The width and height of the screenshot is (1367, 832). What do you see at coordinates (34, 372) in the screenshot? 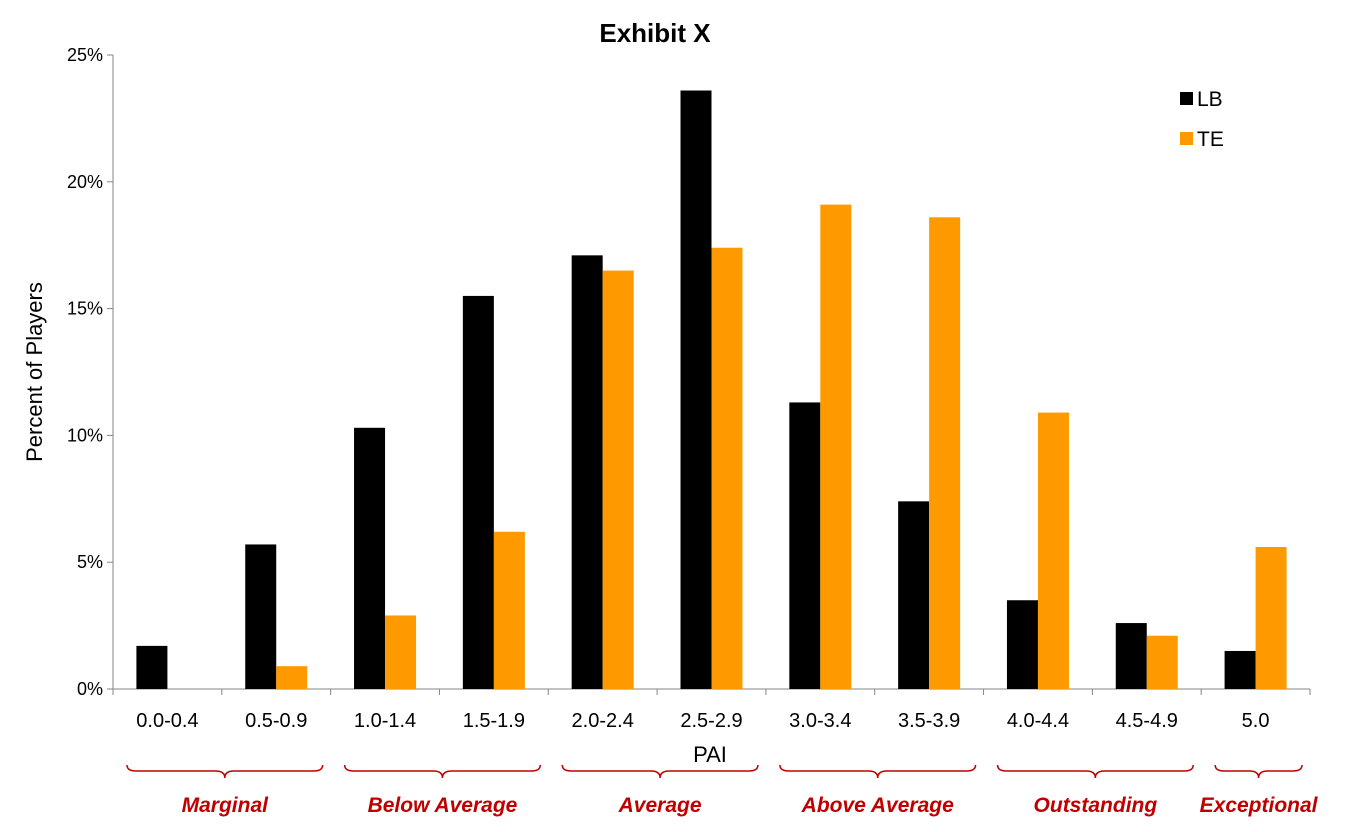
I see `y-axis-label: Percent of Players` at bounding box center [34, 372].